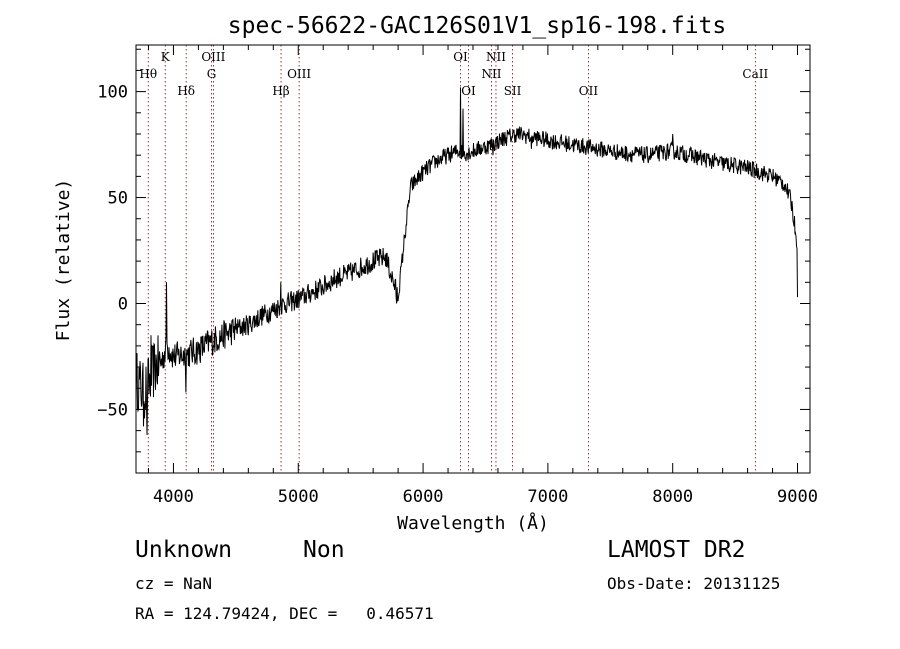 Image resolution: width=900 pixels, height=649 pixels. What do you see at coordinates (423, 497) in the screenshot?
I see `x-tick-label: 6000` at bounding box center [423, 497].